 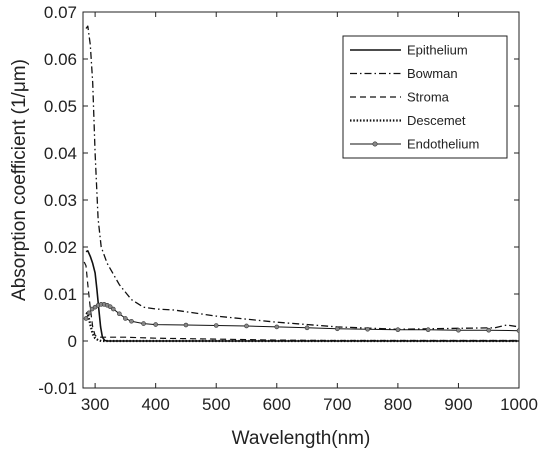 What do you see at coordinates (519, 404) in the screenshot?
I see `x-tick-label: 1000` at bounding box center [519, 404].